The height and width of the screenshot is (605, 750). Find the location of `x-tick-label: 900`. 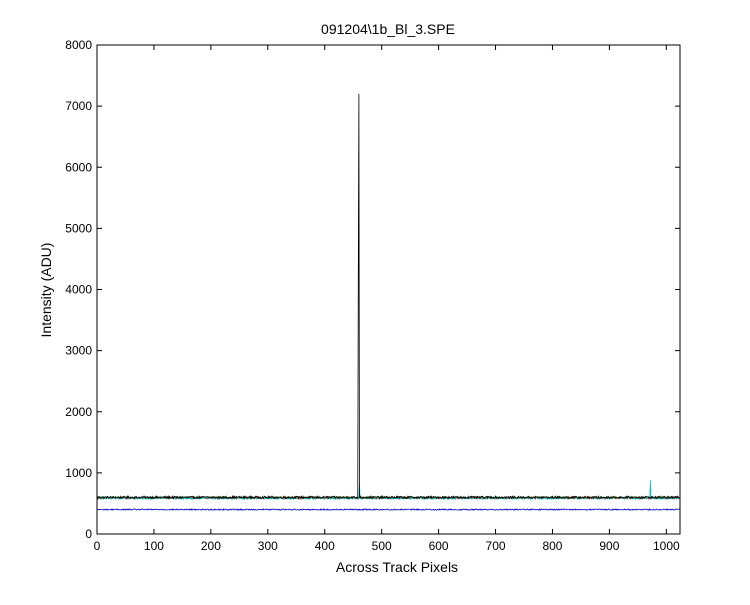

x-tick-label: 900 is located at coordinates (609, 546).